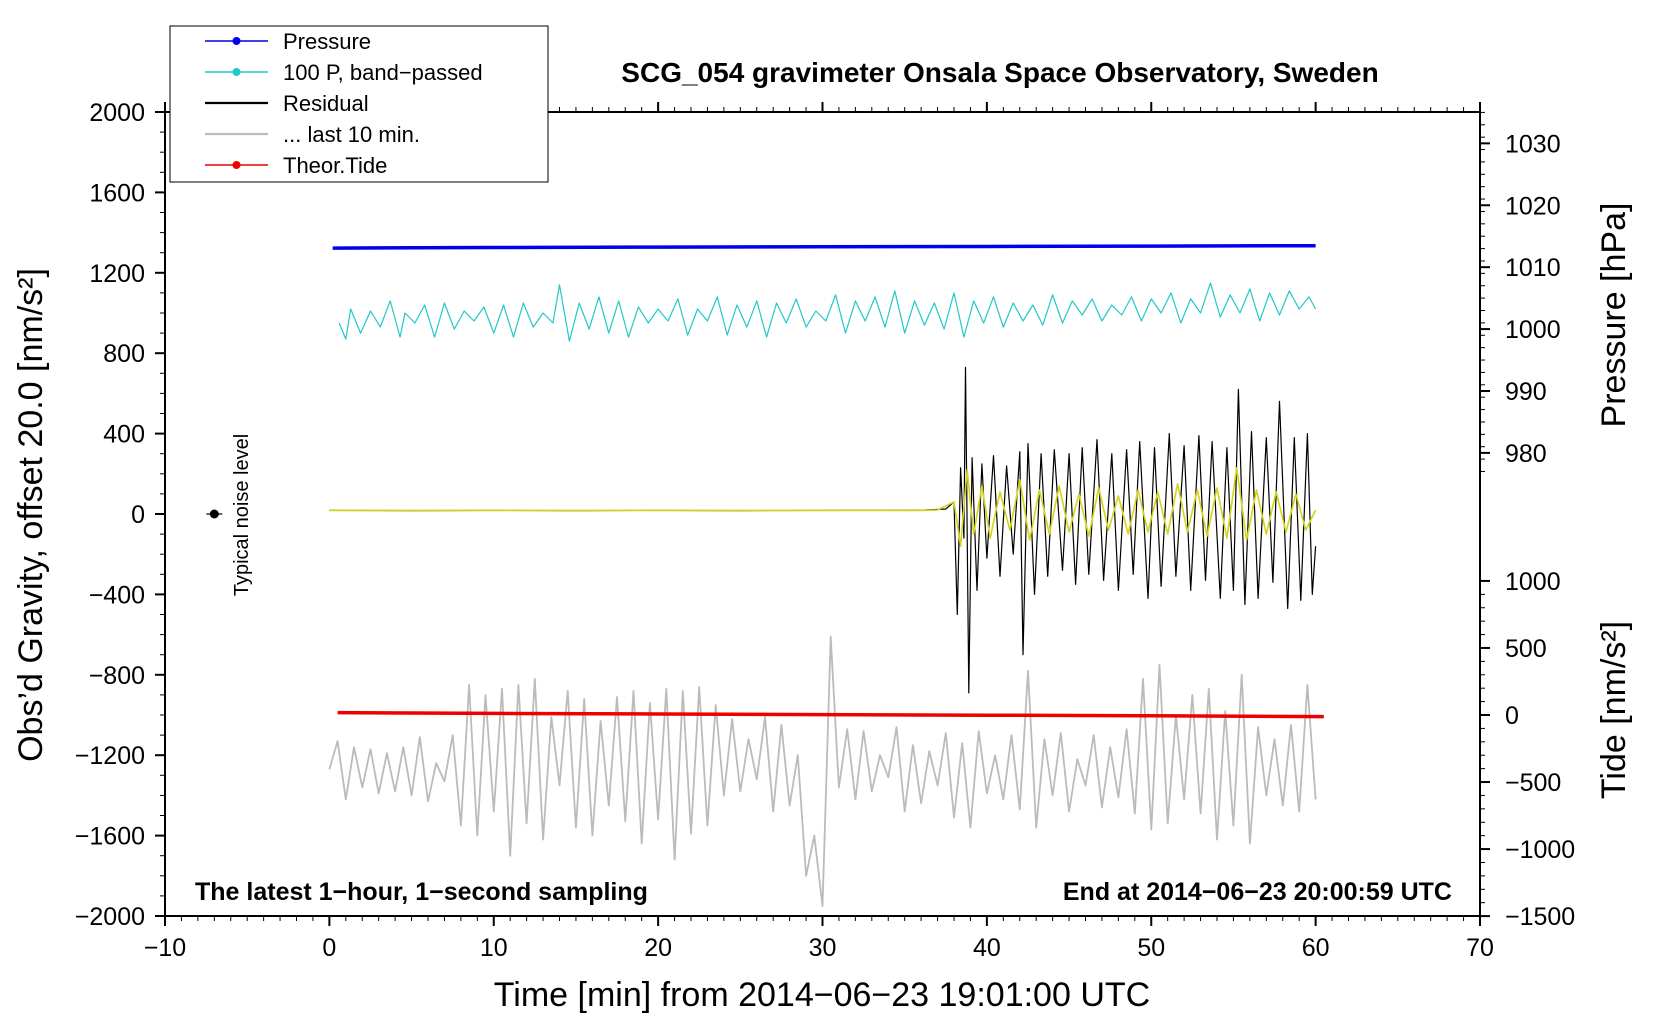  Describe the element at coordinates (383, 72) in the screenshot. I see `legend-label-100-p-band-passed: 100 P, band−passed` at that location.